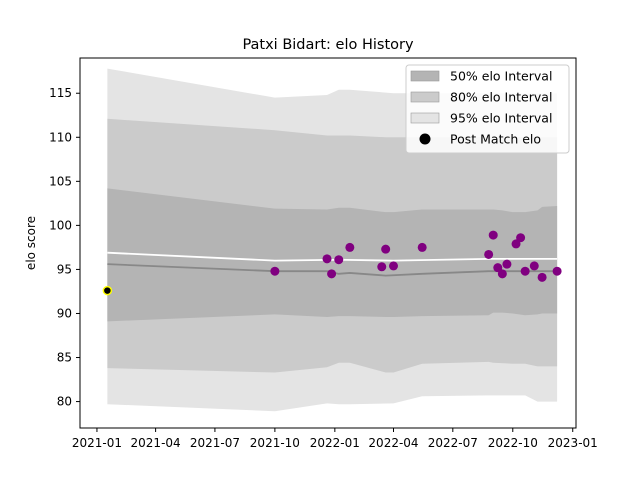  I want to click on y-tick-label: 90, so click(64, 313).